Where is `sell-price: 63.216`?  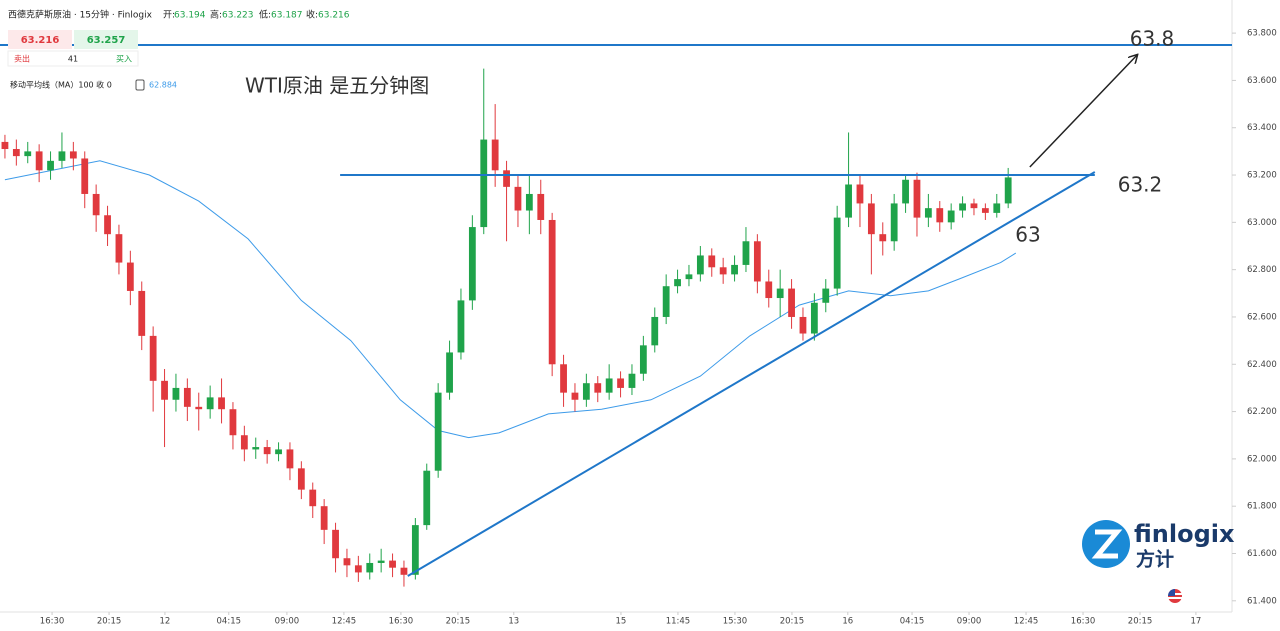
sell-price: 63.216 is located at coordinates (40, 40).